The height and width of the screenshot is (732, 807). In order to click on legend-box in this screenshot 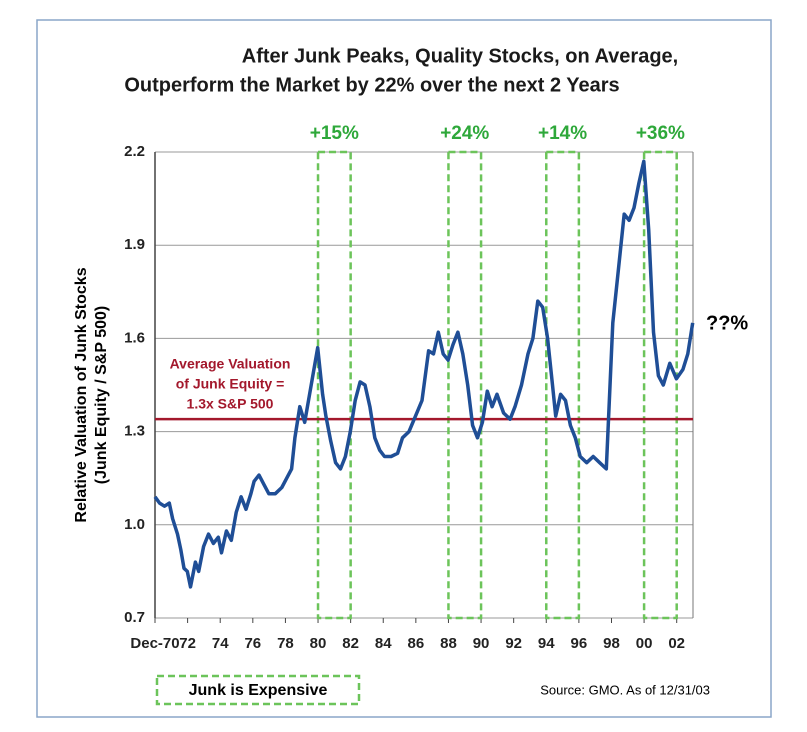, I will do `click(258, 690)`.